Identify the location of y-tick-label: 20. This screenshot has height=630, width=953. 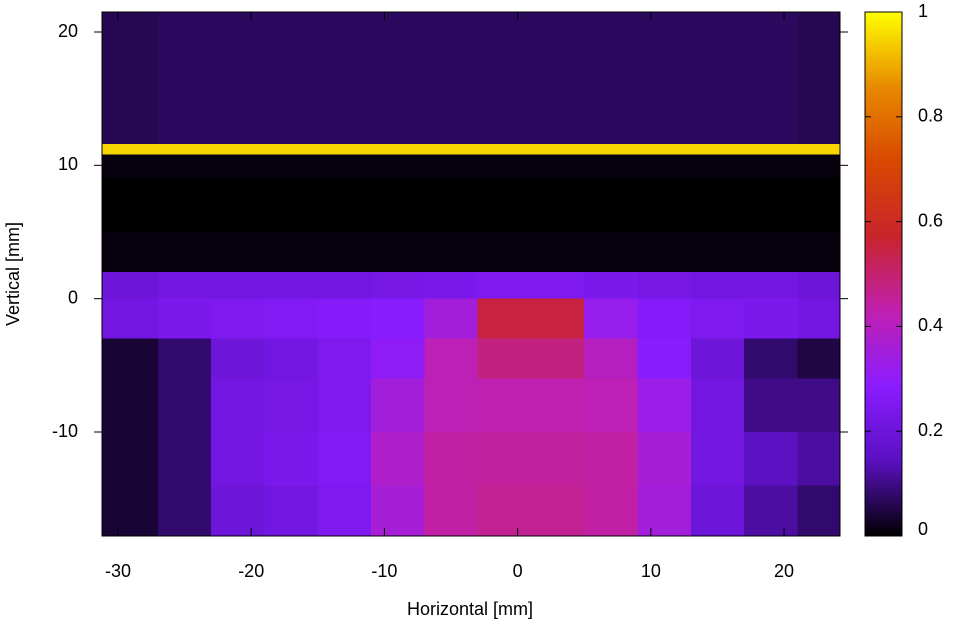
(68, 31).